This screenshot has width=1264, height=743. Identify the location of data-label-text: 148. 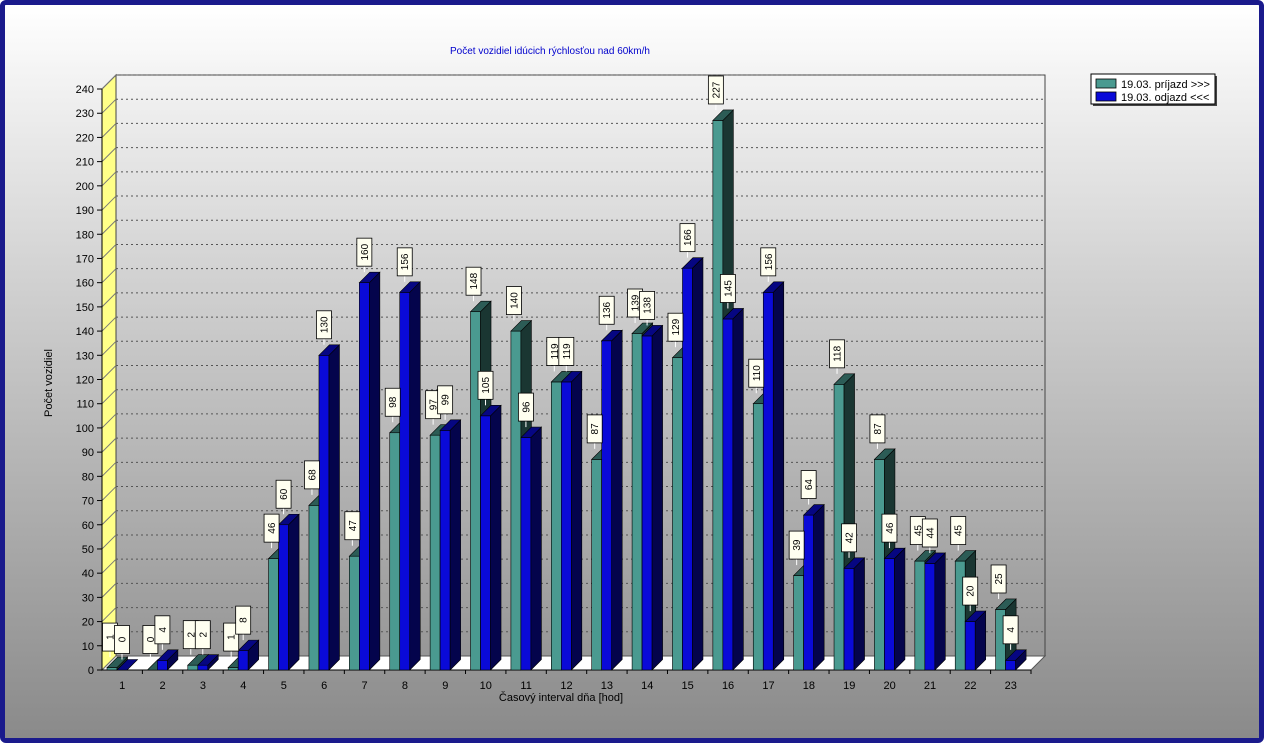
(474, 280).